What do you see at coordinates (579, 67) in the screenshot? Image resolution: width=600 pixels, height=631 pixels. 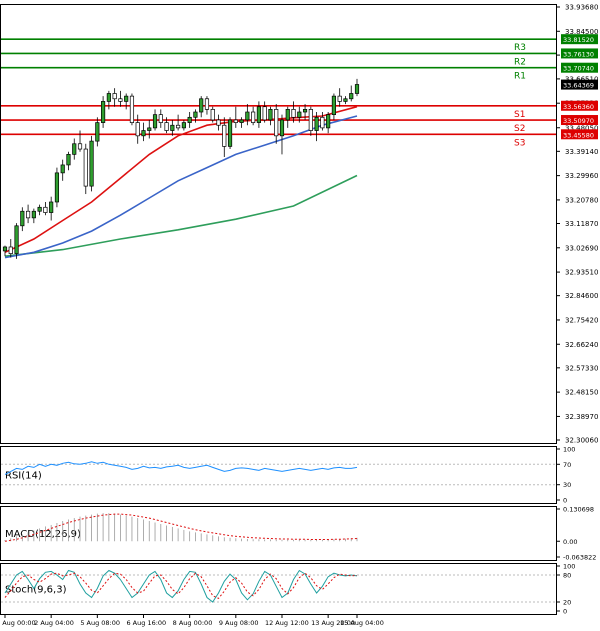 I see `level-price-box-r1` at bounding box center [579, 67].